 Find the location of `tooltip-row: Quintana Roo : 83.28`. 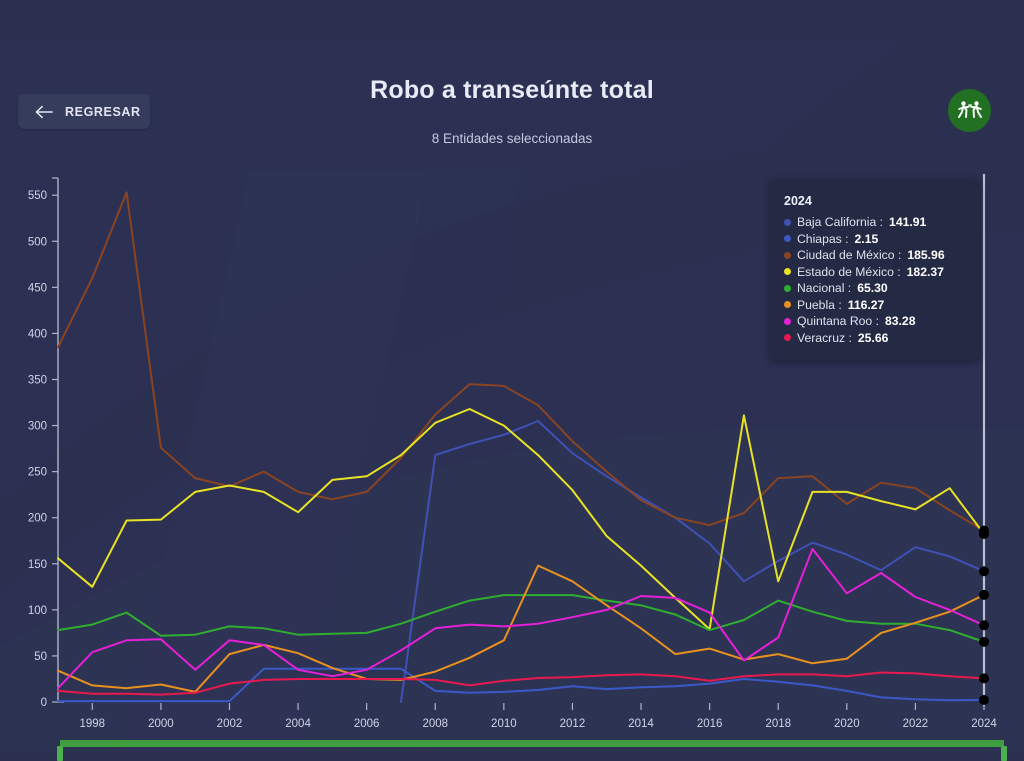

tooltip-row: Quintana Roo : 83.28 is located at coordinates (875, 321).